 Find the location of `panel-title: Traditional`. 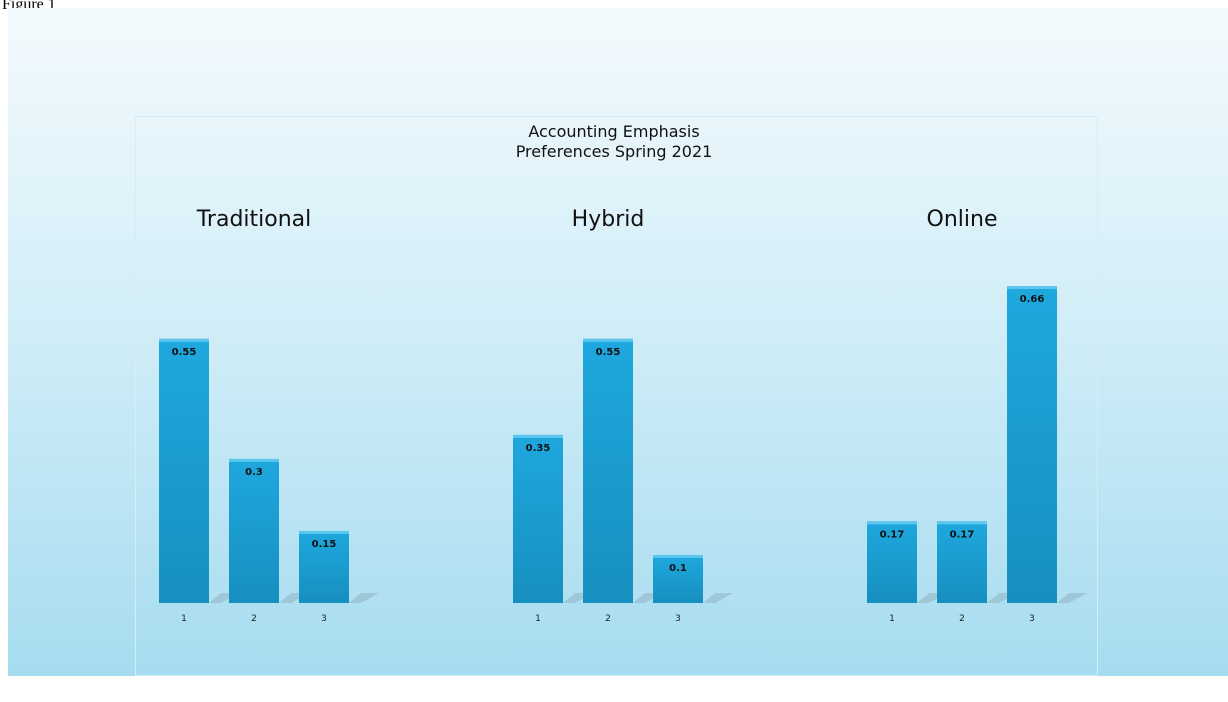

panel-title: Traditional is located at coordinates (254, 219).